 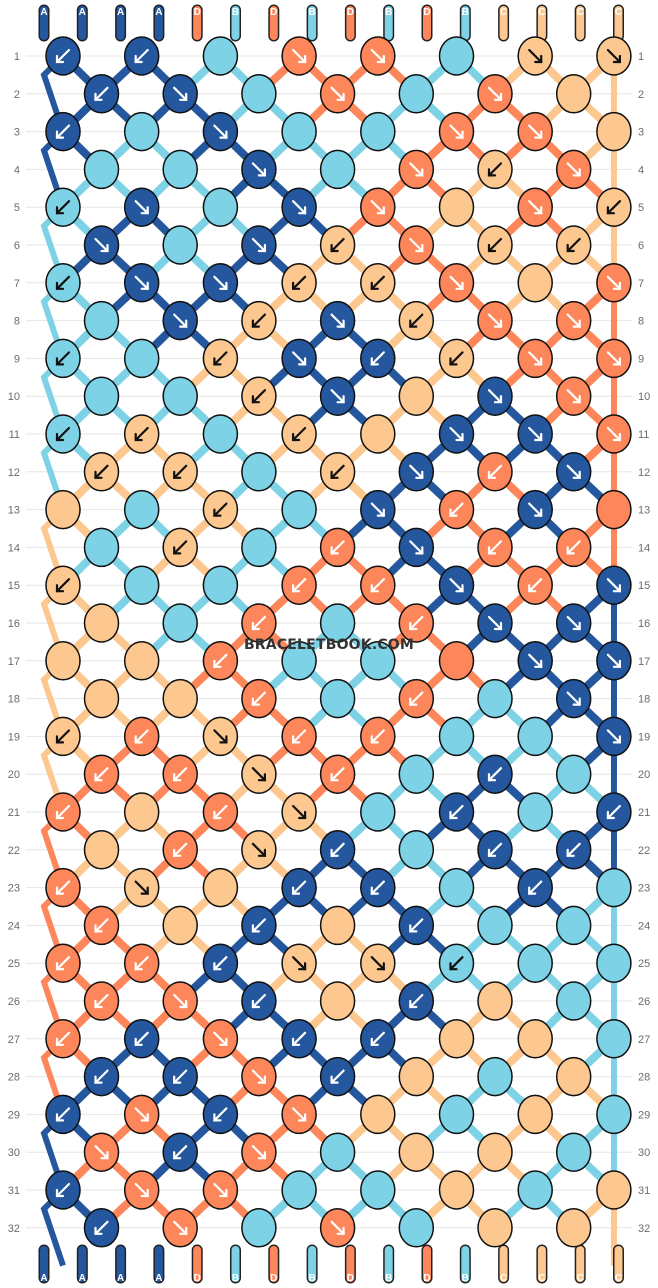 I want to click on row-number-right: 5, so click(x=641, y=208).